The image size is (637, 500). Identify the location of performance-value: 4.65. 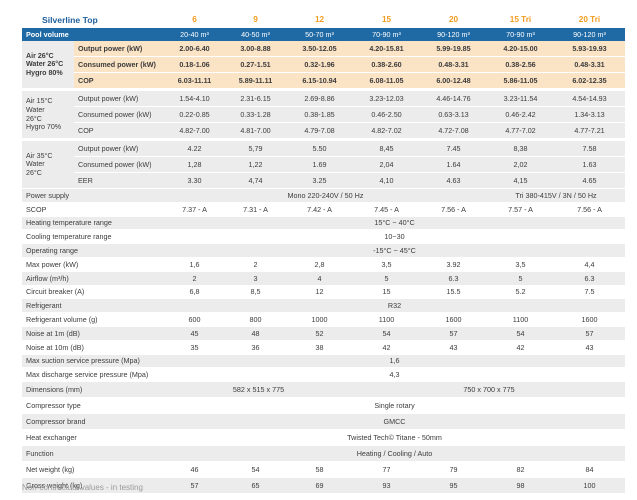
(589, 180).